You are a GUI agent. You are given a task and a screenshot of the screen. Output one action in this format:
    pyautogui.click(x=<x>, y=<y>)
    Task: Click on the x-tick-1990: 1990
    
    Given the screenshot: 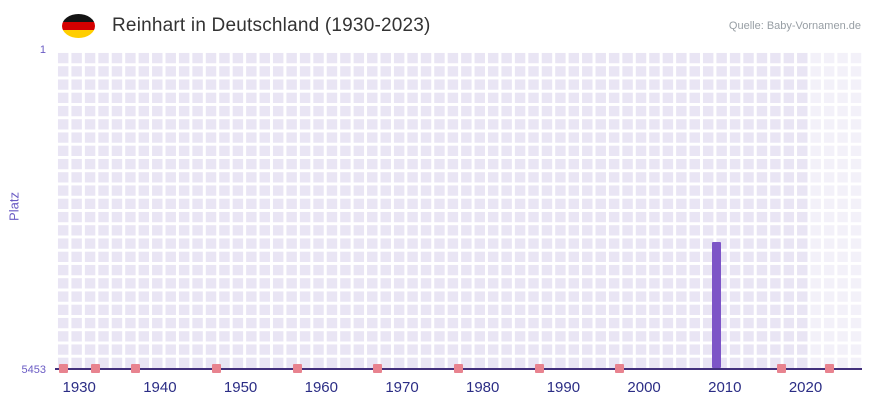 What is the action you would take?
    pyautogui.click(x=563, y=387)
    